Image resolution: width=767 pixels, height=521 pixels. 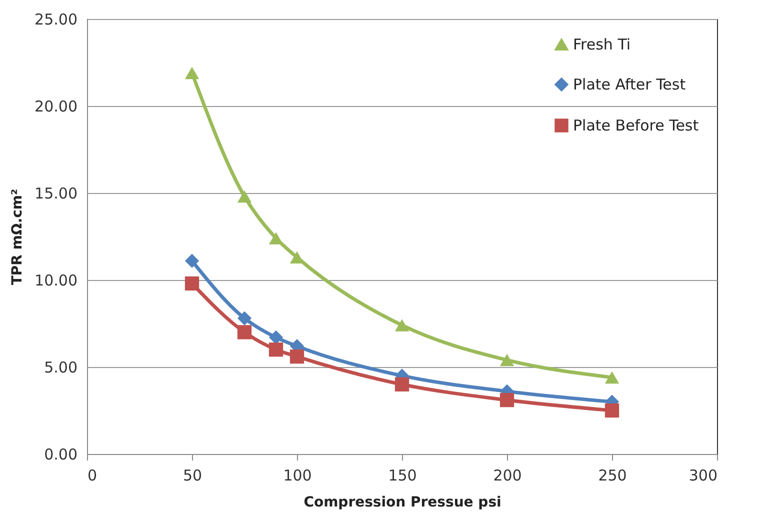 I want to click on x-tick-label: 200, so click(x=507, y=475).